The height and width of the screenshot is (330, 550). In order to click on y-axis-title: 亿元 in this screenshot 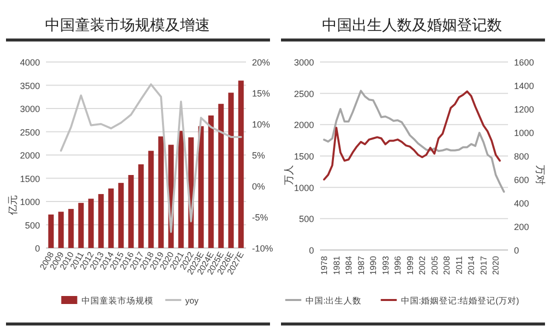, I will do `click(13, 205)`.